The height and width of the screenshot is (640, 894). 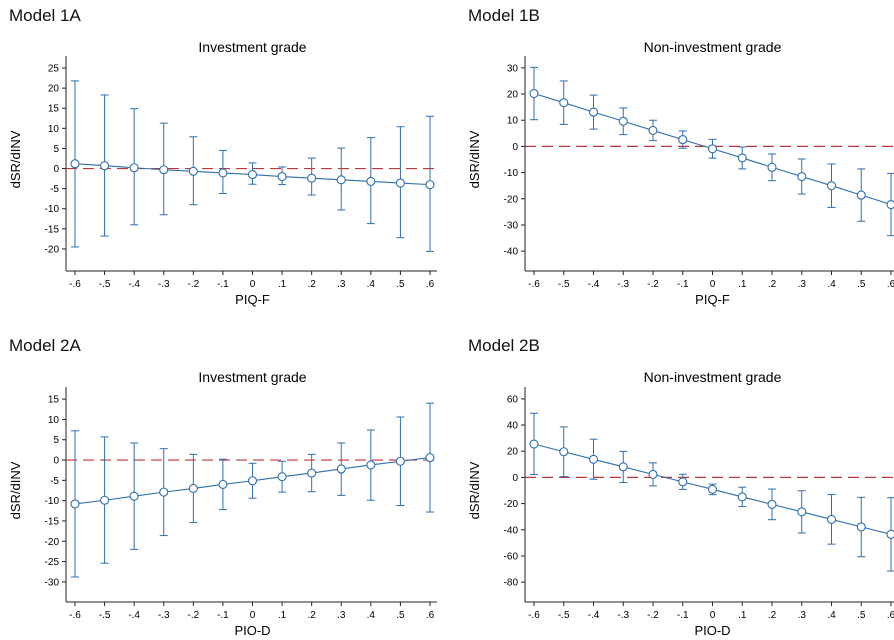 I want to click on y-tick-label: -25, so click(x=52, y=562).